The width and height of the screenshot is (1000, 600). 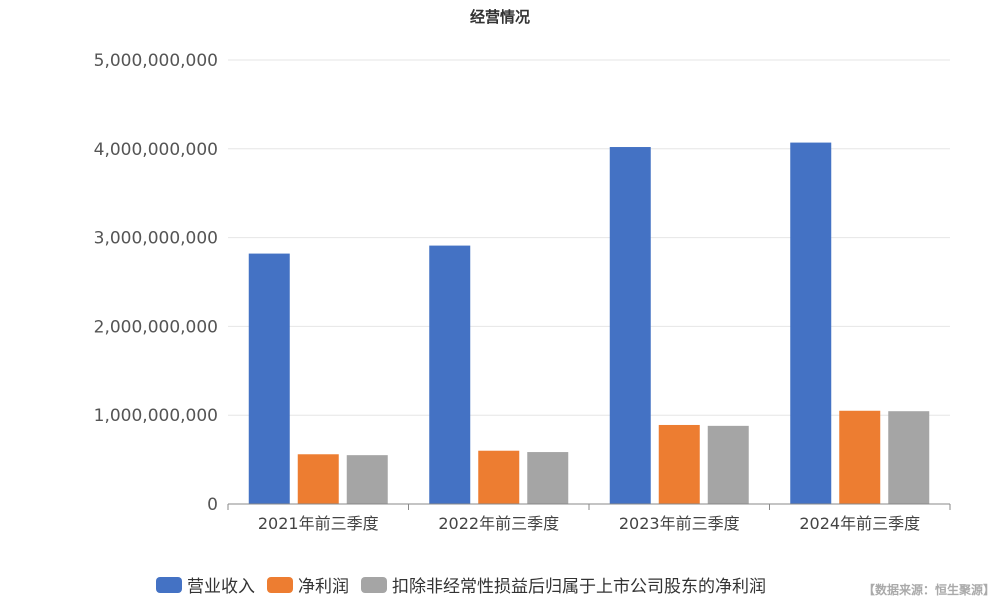 I want to click on y-tick-label: 1,000,000,000, so click(x=156, y=416).